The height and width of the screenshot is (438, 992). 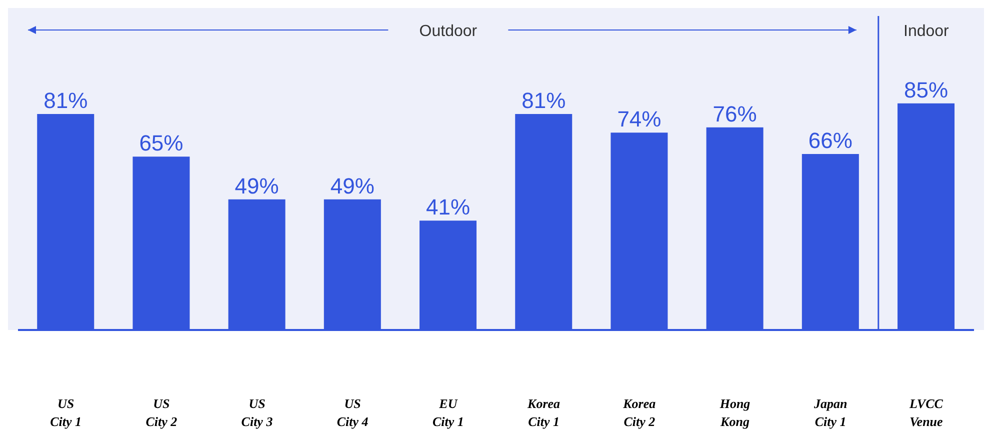 I want to click on x-tick-label: US City 3, so click(x=257, y=412).